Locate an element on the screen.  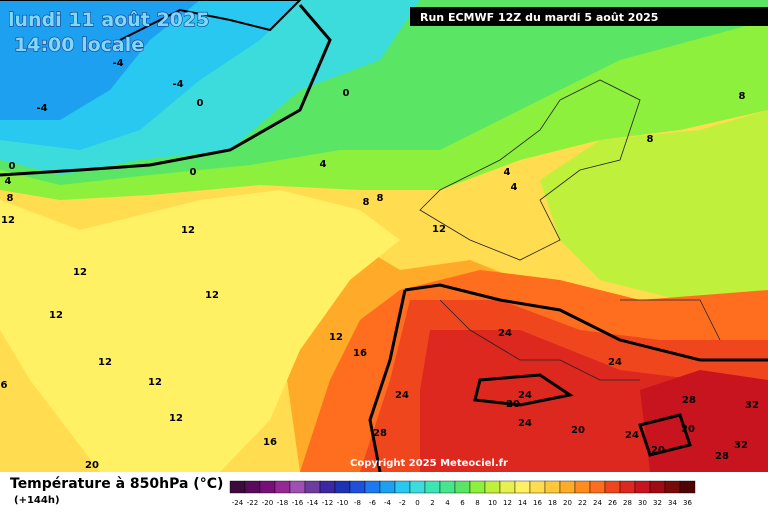
colorbar-label: -18 is located at coordinates (282, 503).